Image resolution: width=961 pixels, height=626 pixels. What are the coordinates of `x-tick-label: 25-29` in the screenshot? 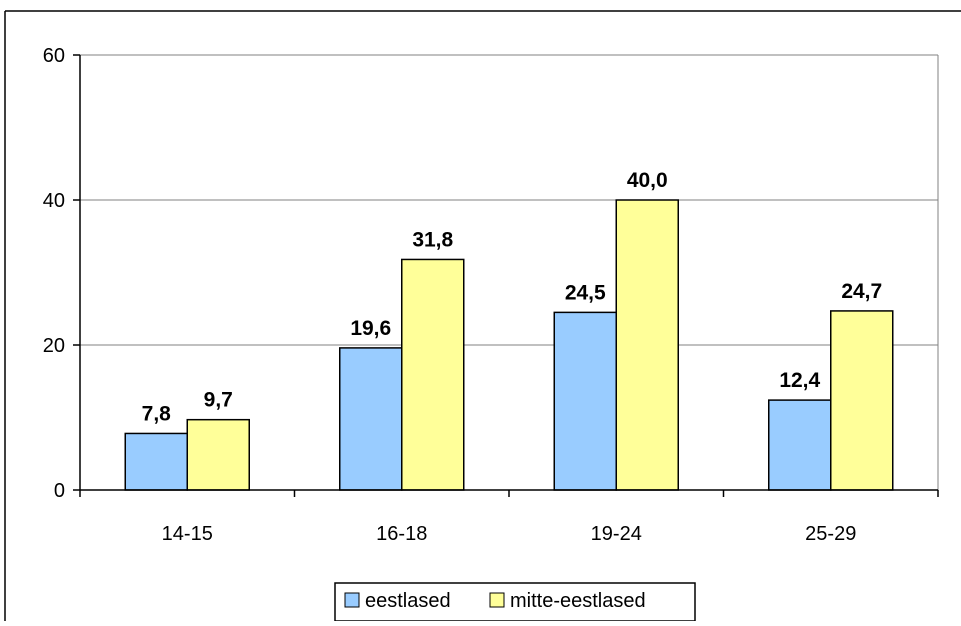 It's located at (830, 534).